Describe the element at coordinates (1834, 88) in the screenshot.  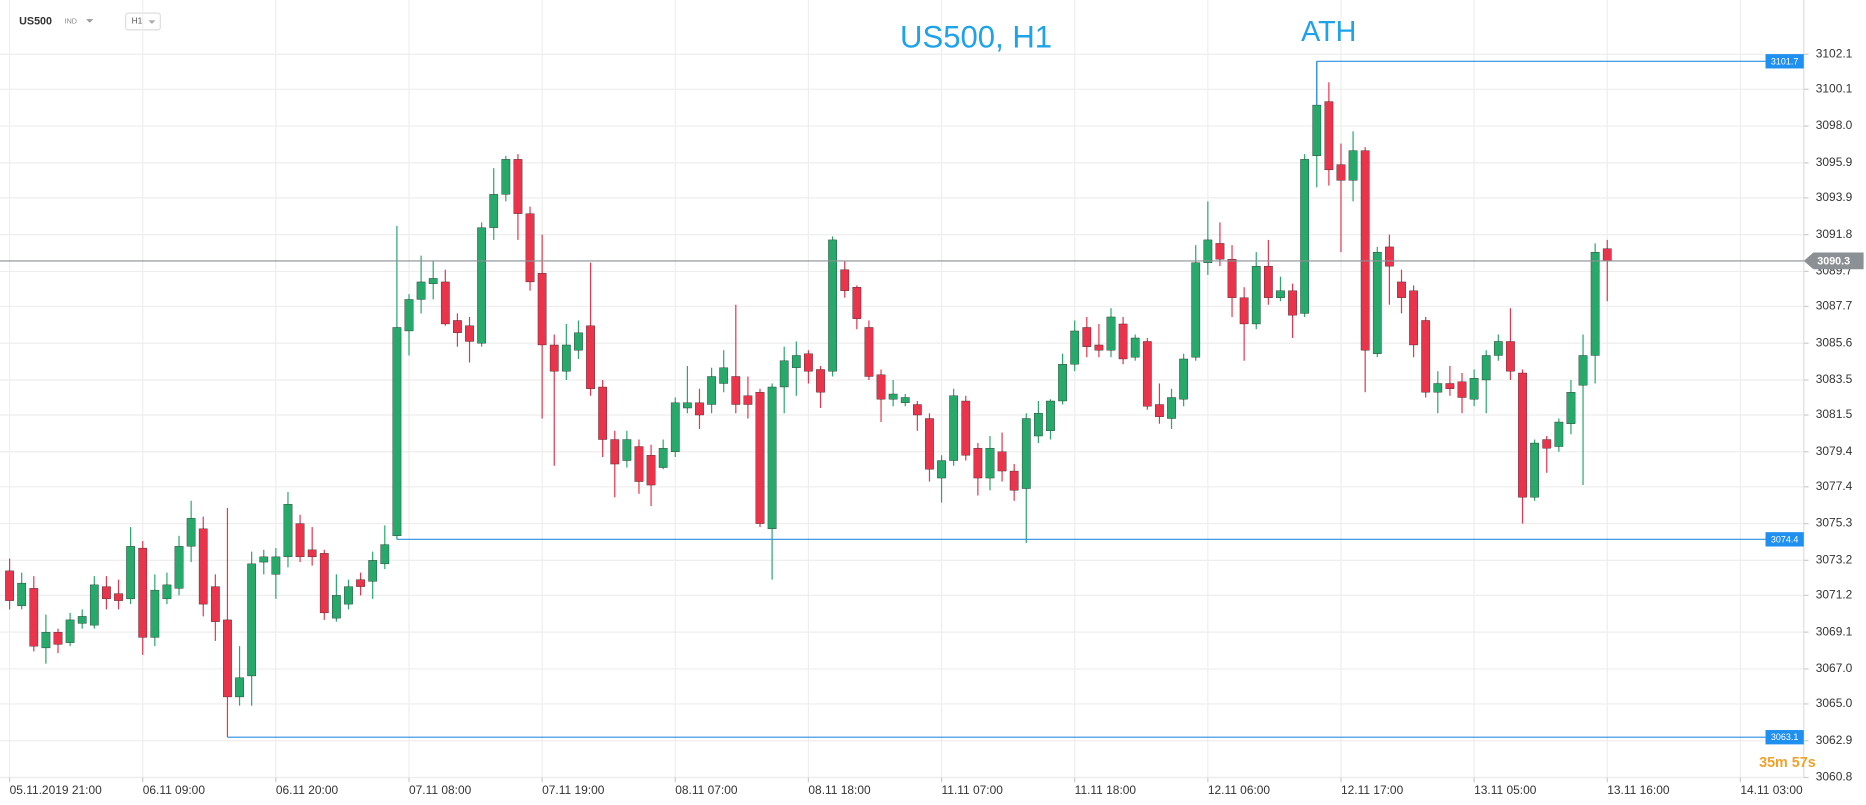
I see `y-tick-label: 3100.1` at that location.